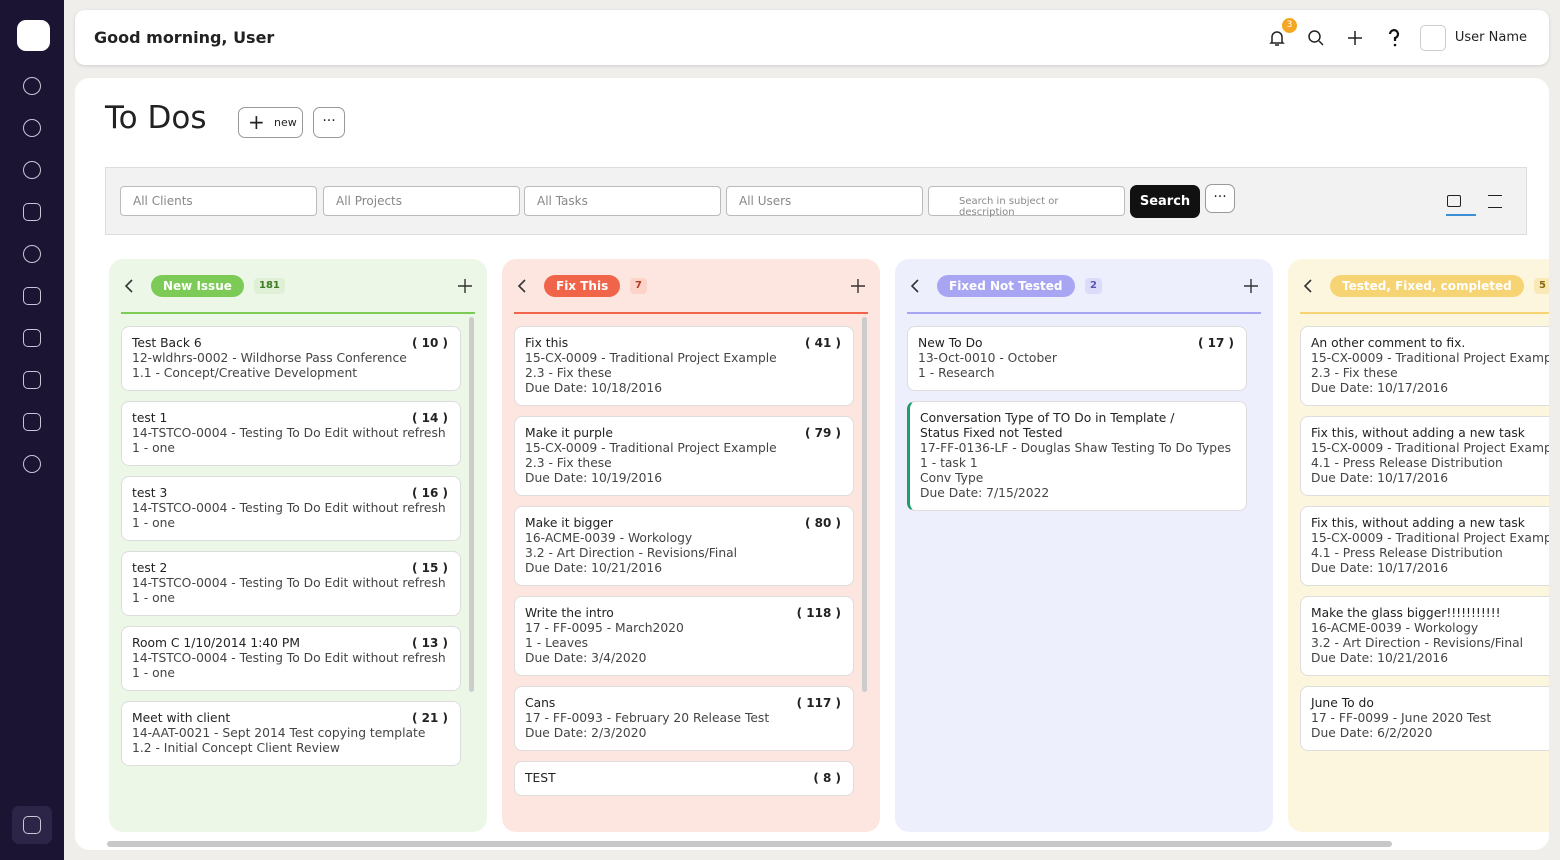  What do you see at coordinates (1277, 38) in the screenshot?
I see `bell` at bounding box center [1277, 38].